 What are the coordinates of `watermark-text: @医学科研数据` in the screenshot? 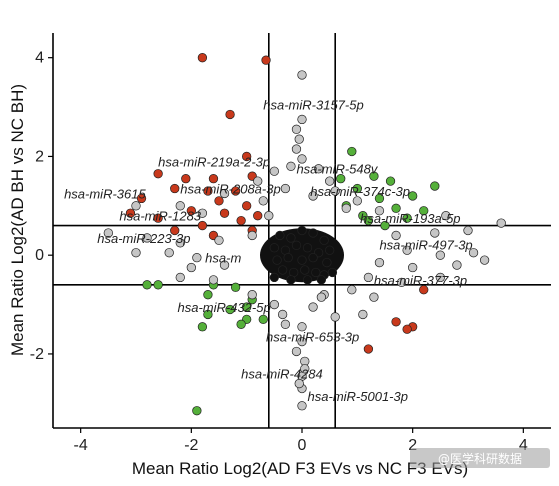 It's located at (480, 458).